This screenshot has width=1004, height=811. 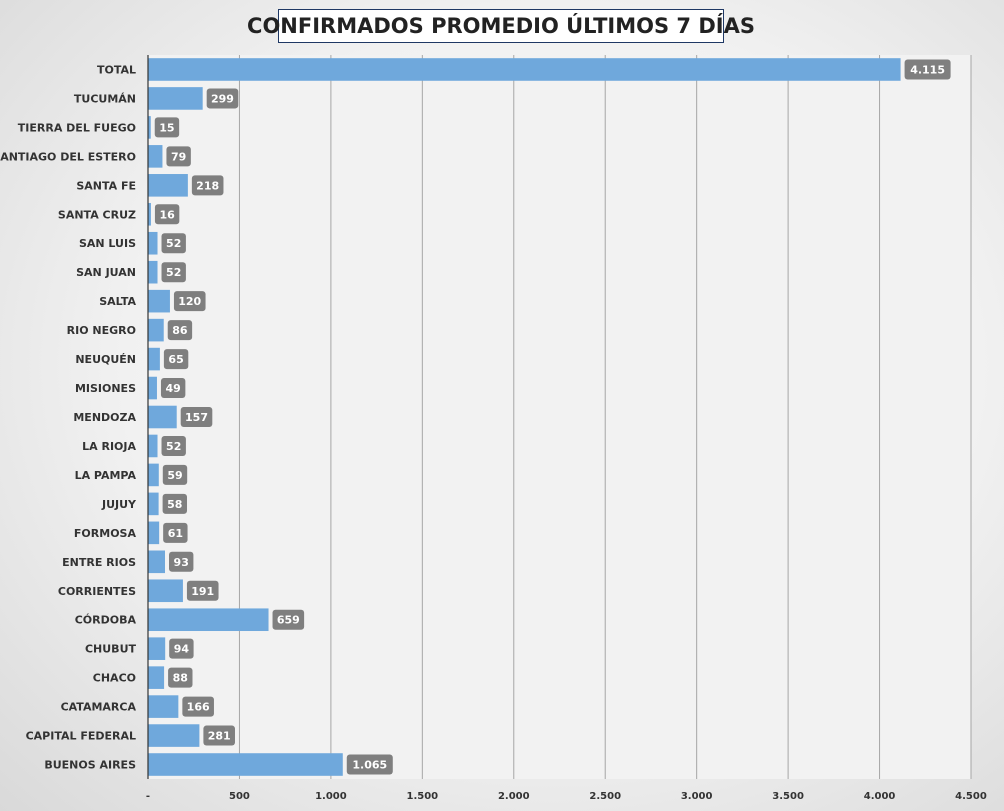 I want to click on category-label: LA PAMPA, so click(x=106, y=475).